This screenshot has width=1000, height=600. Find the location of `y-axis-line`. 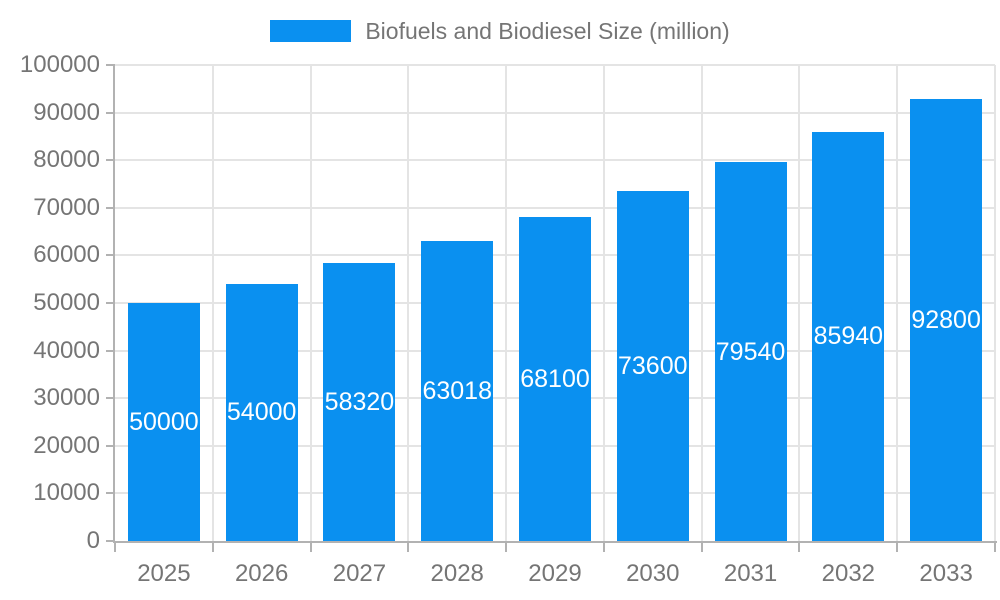

y-axis-line is located at coordinates (114, 304).